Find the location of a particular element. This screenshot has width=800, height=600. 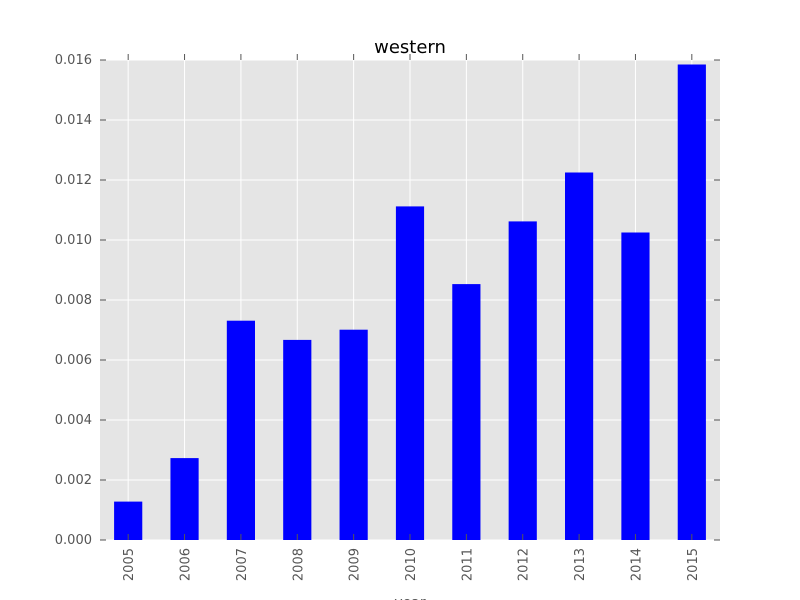

x-tick-label: 2010 is located at coordinates (411, 564).